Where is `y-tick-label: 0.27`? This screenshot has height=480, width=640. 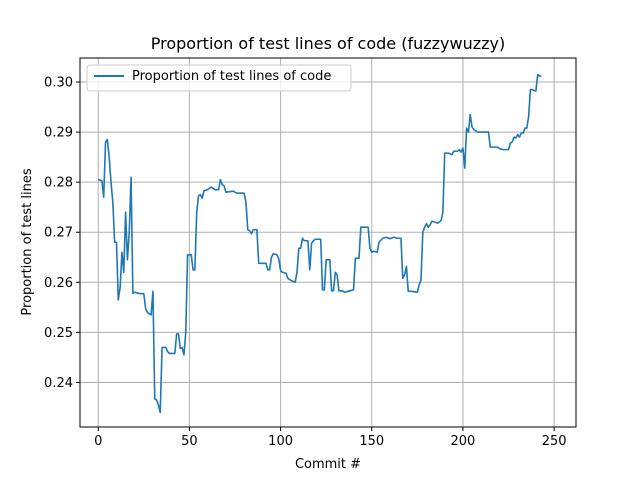 y-tick-label: 0.27 is located at coordinates (58, 233).